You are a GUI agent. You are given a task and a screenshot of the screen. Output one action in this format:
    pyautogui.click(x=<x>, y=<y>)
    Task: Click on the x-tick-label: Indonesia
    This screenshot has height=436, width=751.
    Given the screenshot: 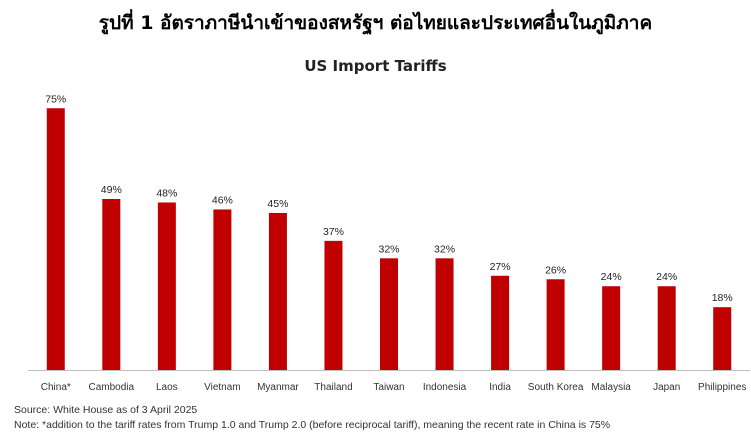 What is the action you would take?
    pyautogui.click(x=445, y=387)
    